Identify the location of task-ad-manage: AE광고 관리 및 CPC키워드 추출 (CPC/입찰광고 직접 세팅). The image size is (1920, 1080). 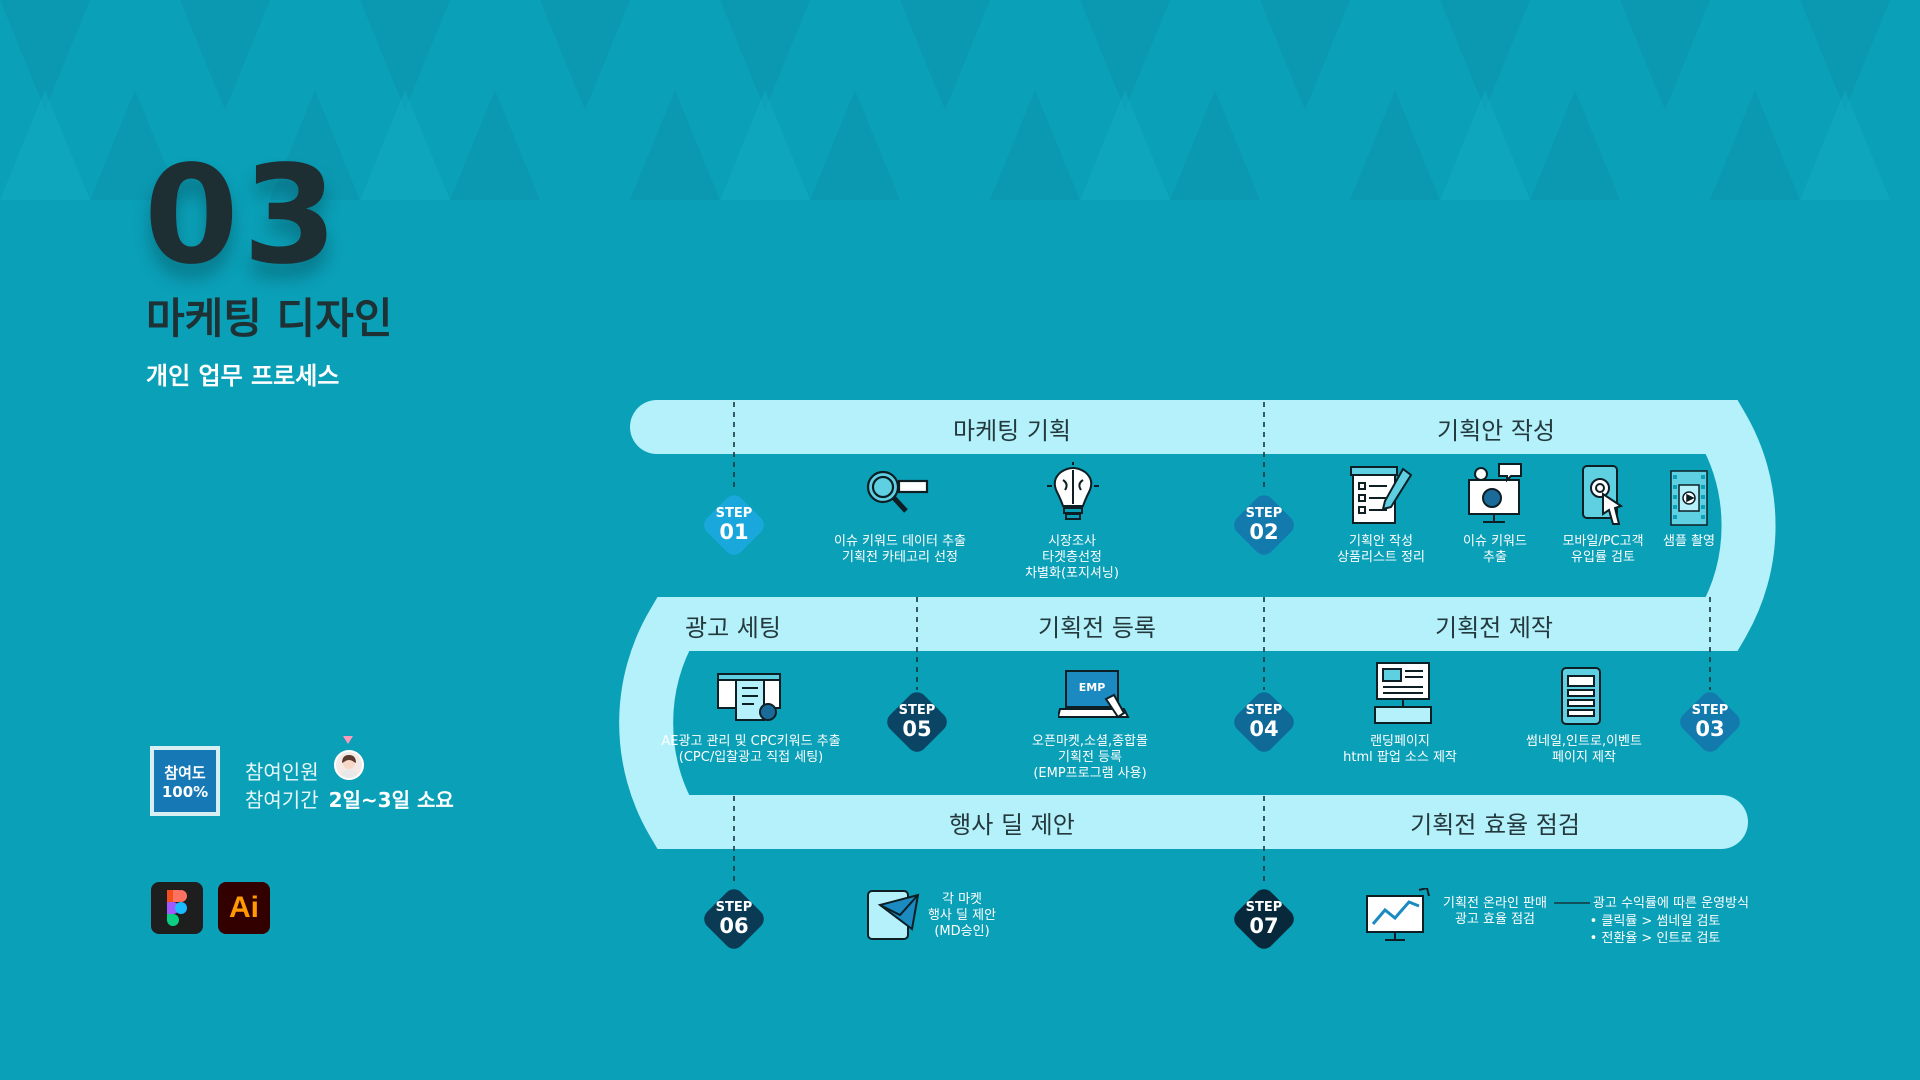
(751, 749).